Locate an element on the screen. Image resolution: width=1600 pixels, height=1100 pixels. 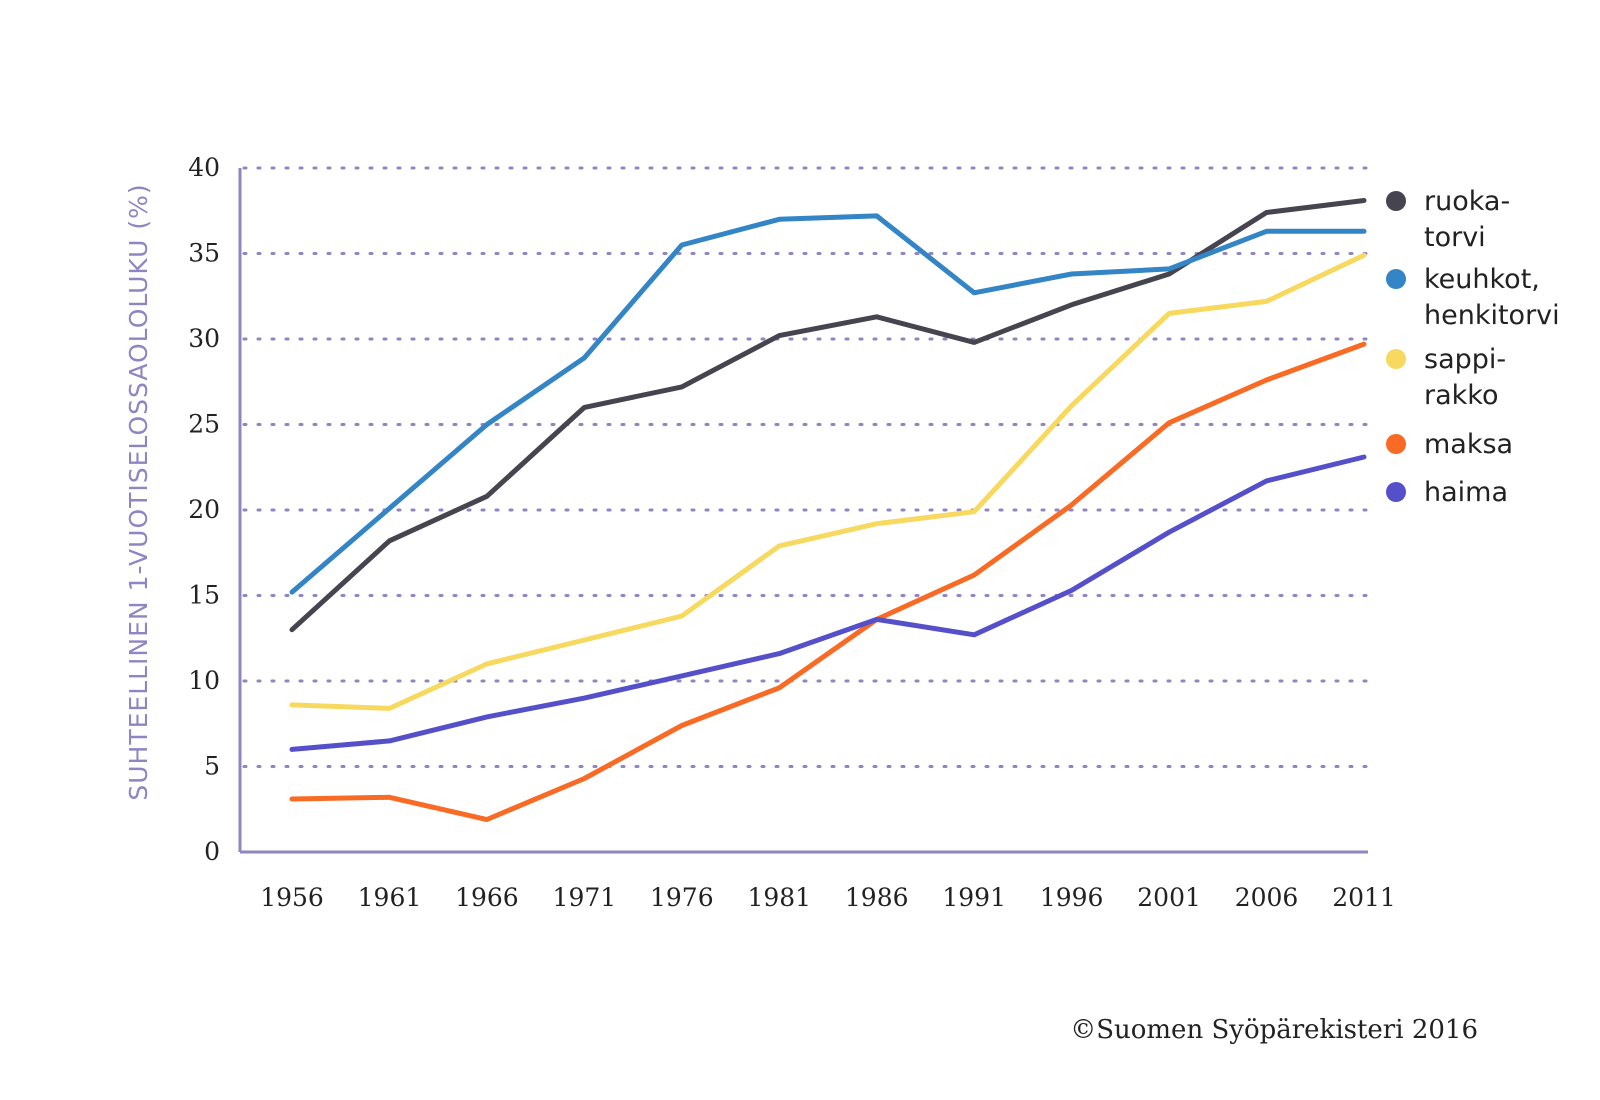
legend-label: henkitorvi is located at coordinates (1492, 315).